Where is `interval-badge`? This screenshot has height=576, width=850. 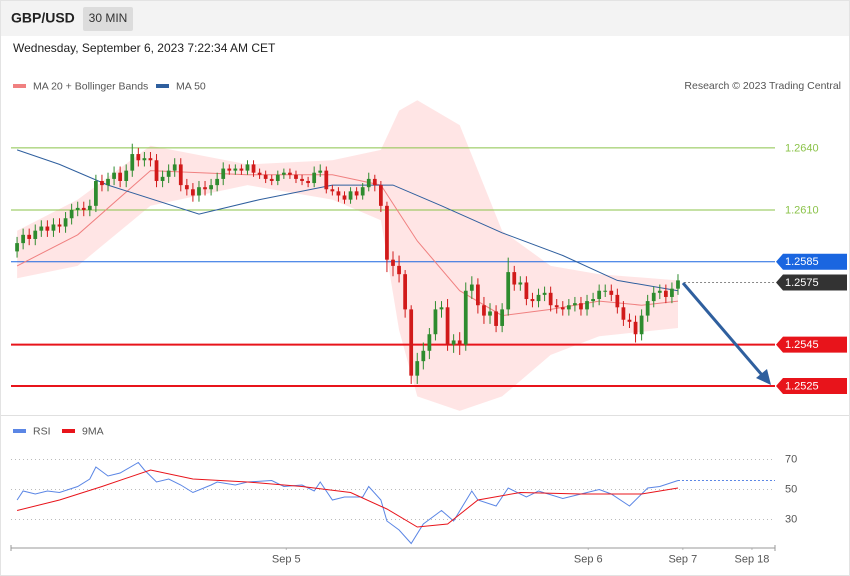
interval-badge is located at coordinates (108, 19).